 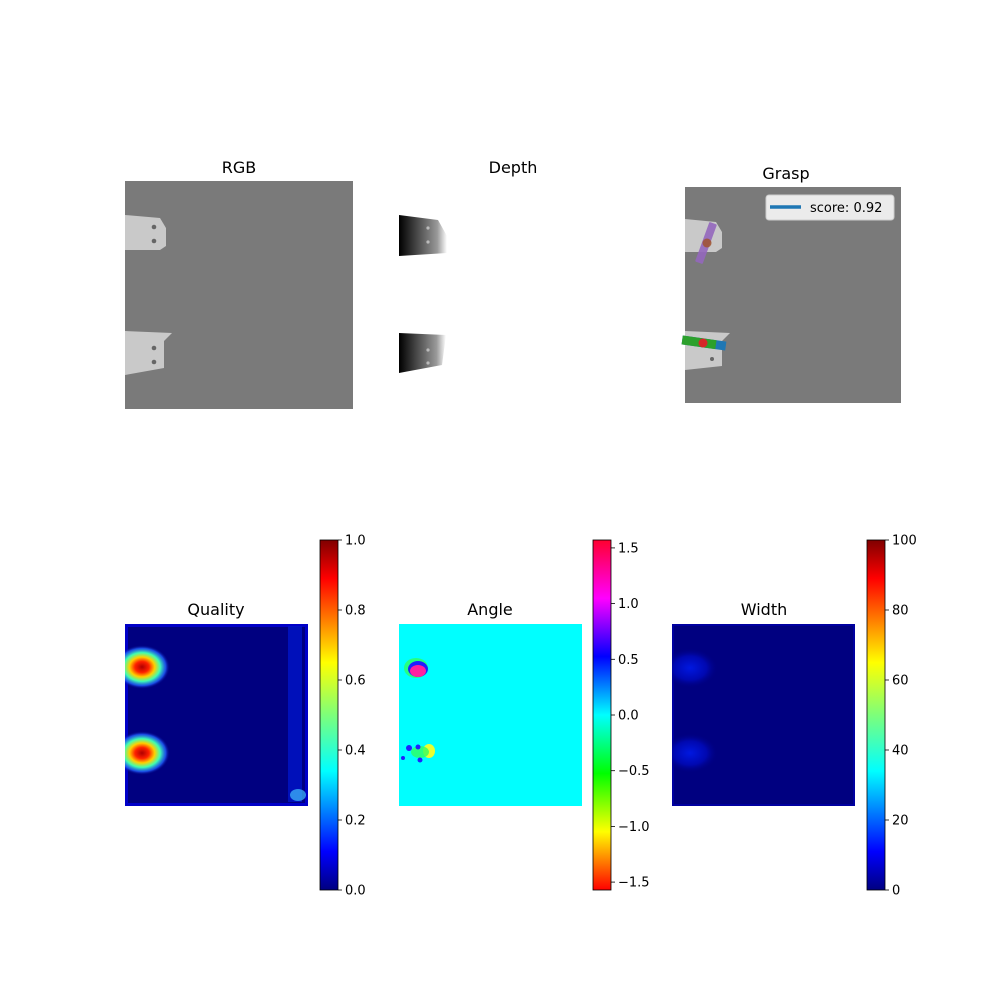 I want to click on grasp-image, so click(x=793, y=295).